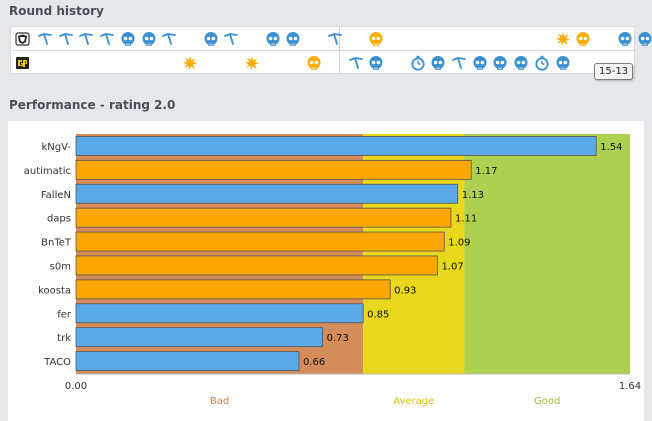  What do you see at coordinates (486, 171) in the screenshot?
I see `value-label: 1.17` at bounding box center [486, 171].